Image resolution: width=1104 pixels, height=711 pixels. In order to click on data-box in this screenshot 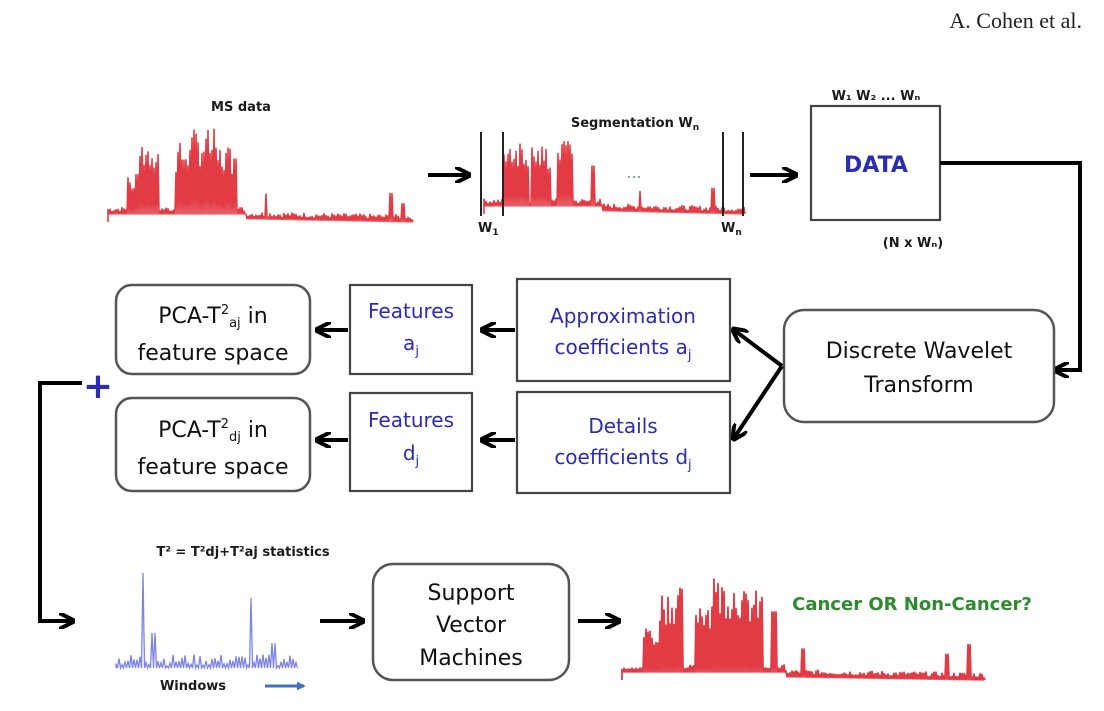, I will do `click(875, 163)`.